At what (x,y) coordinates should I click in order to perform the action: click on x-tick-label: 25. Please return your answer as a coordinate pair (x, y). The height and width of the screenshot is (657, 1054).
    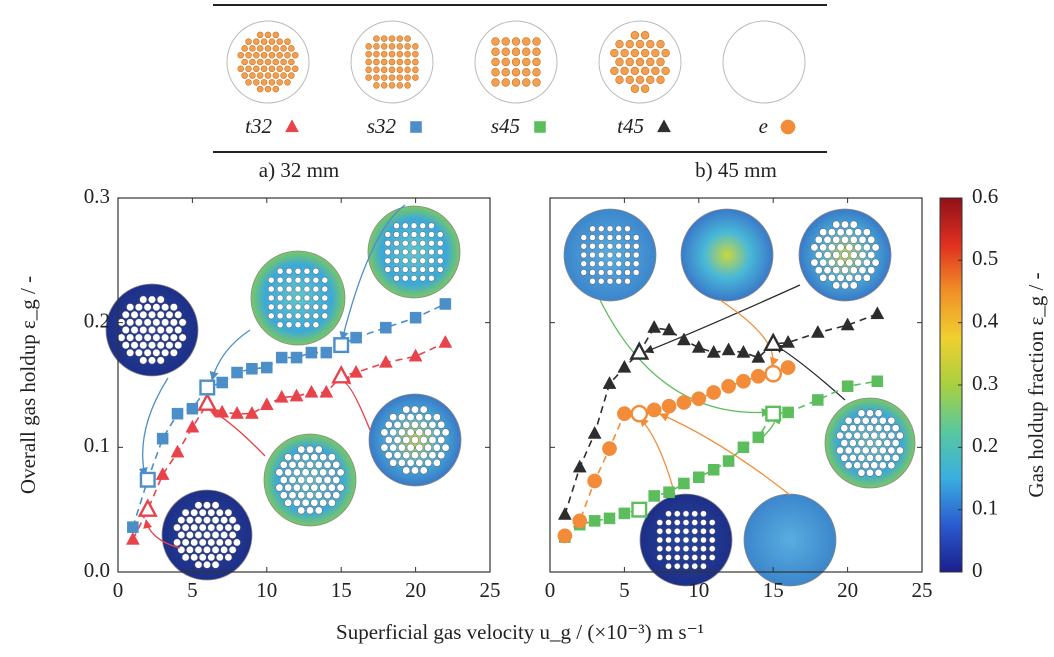
    Looking at the image, I should click on (490, 590).